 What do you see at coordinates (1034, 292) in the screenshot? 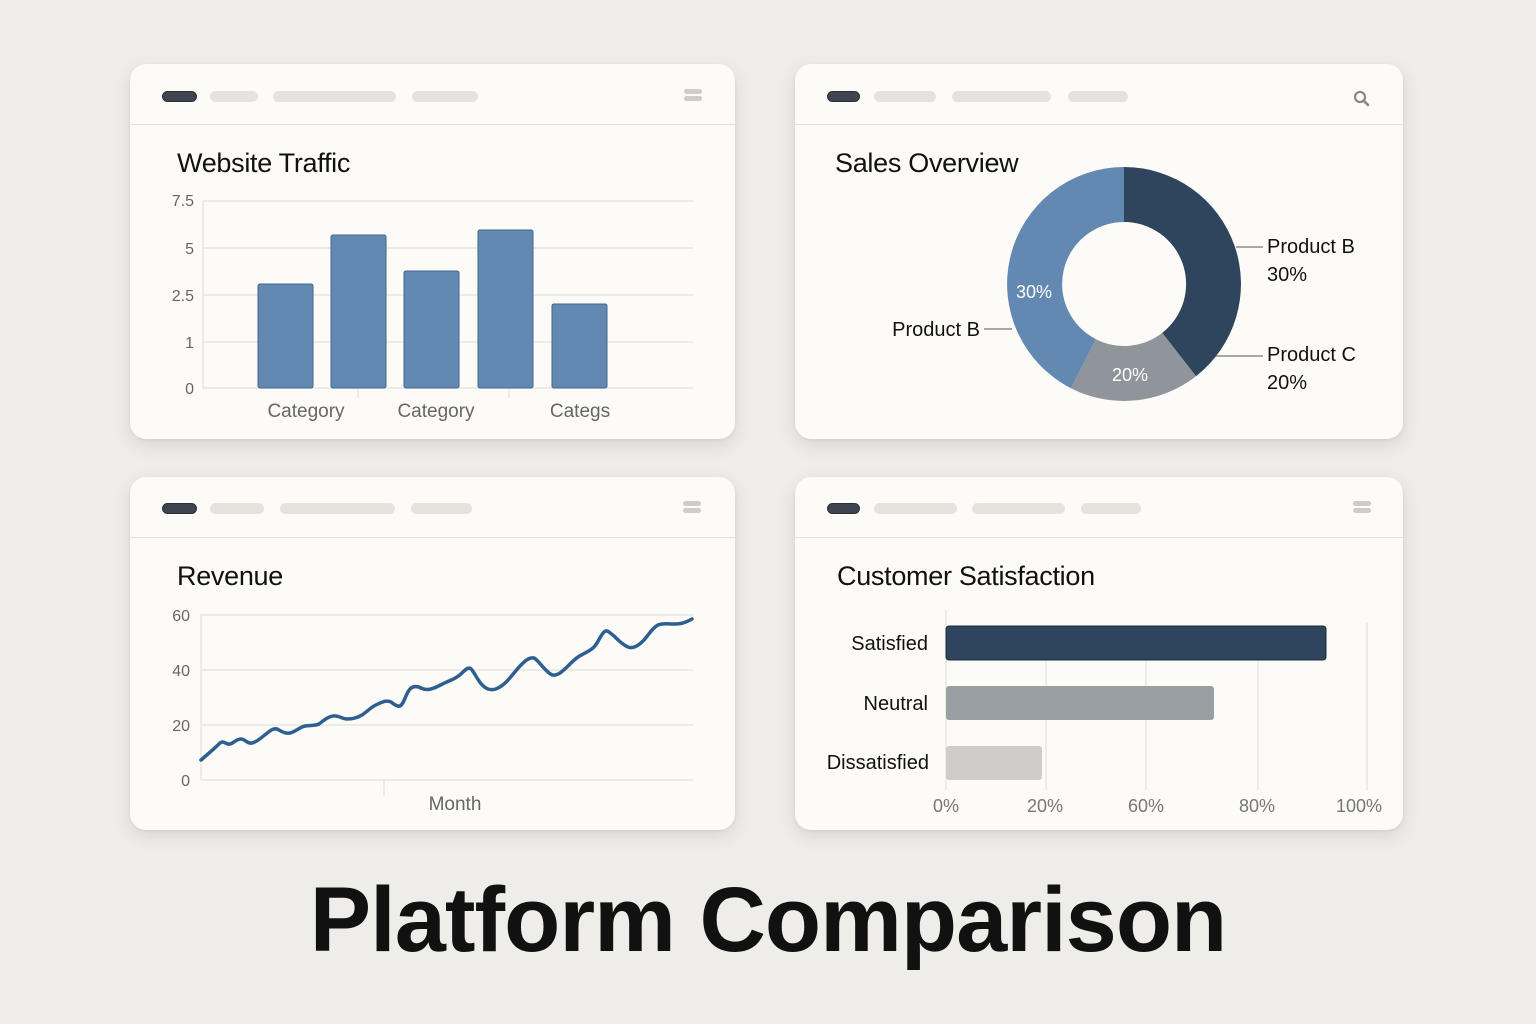
I see `slice-value-label: 30%` at bounding box center [1034, 292].